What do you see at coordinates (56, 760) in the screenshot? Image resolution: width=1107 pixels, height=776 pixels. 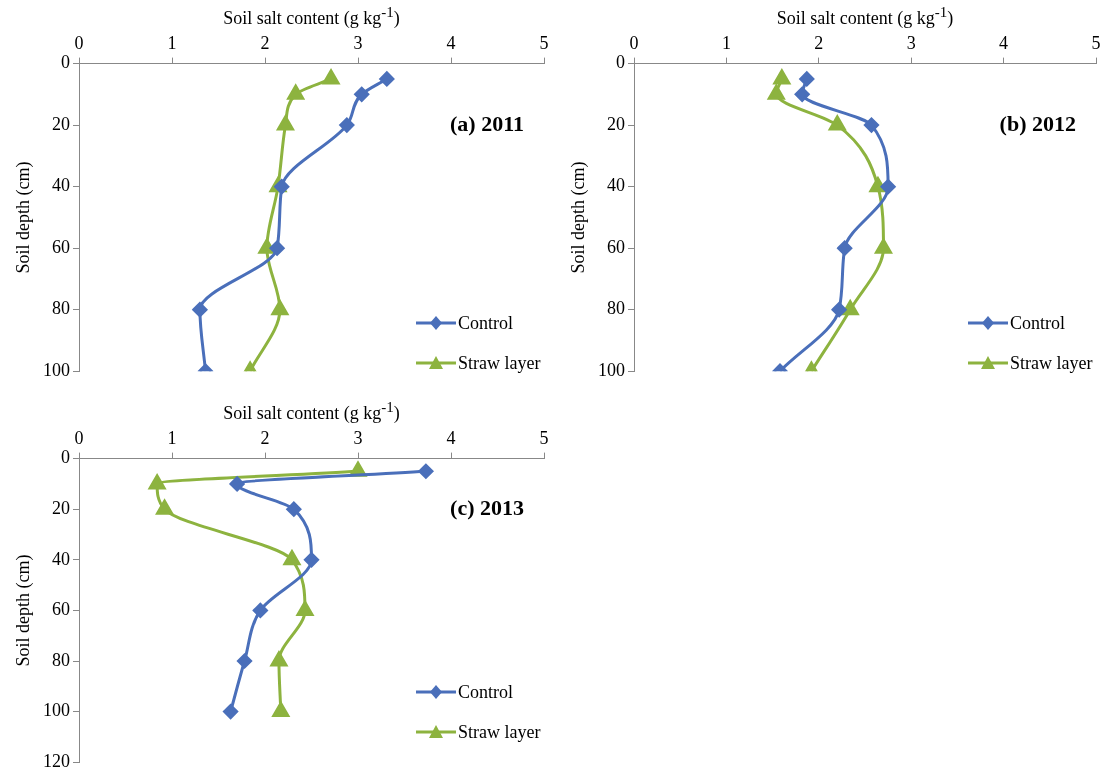 I see `y-tick-label: 120` at bounding box center [56, 760].